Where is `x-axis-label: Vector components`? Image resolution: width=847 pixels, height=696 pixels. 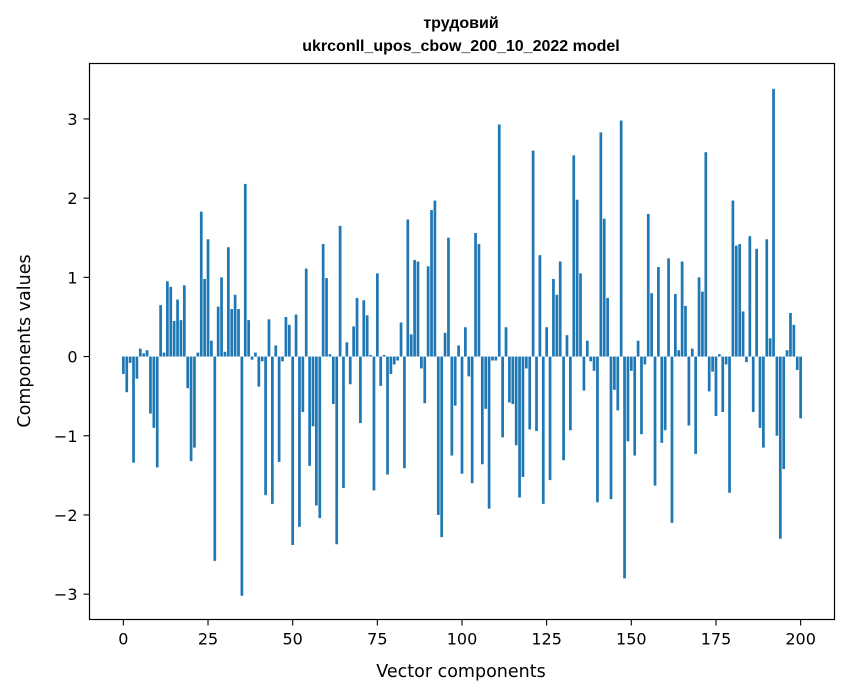 x-axis-label: Vector components is located at coordinates (460, 672).